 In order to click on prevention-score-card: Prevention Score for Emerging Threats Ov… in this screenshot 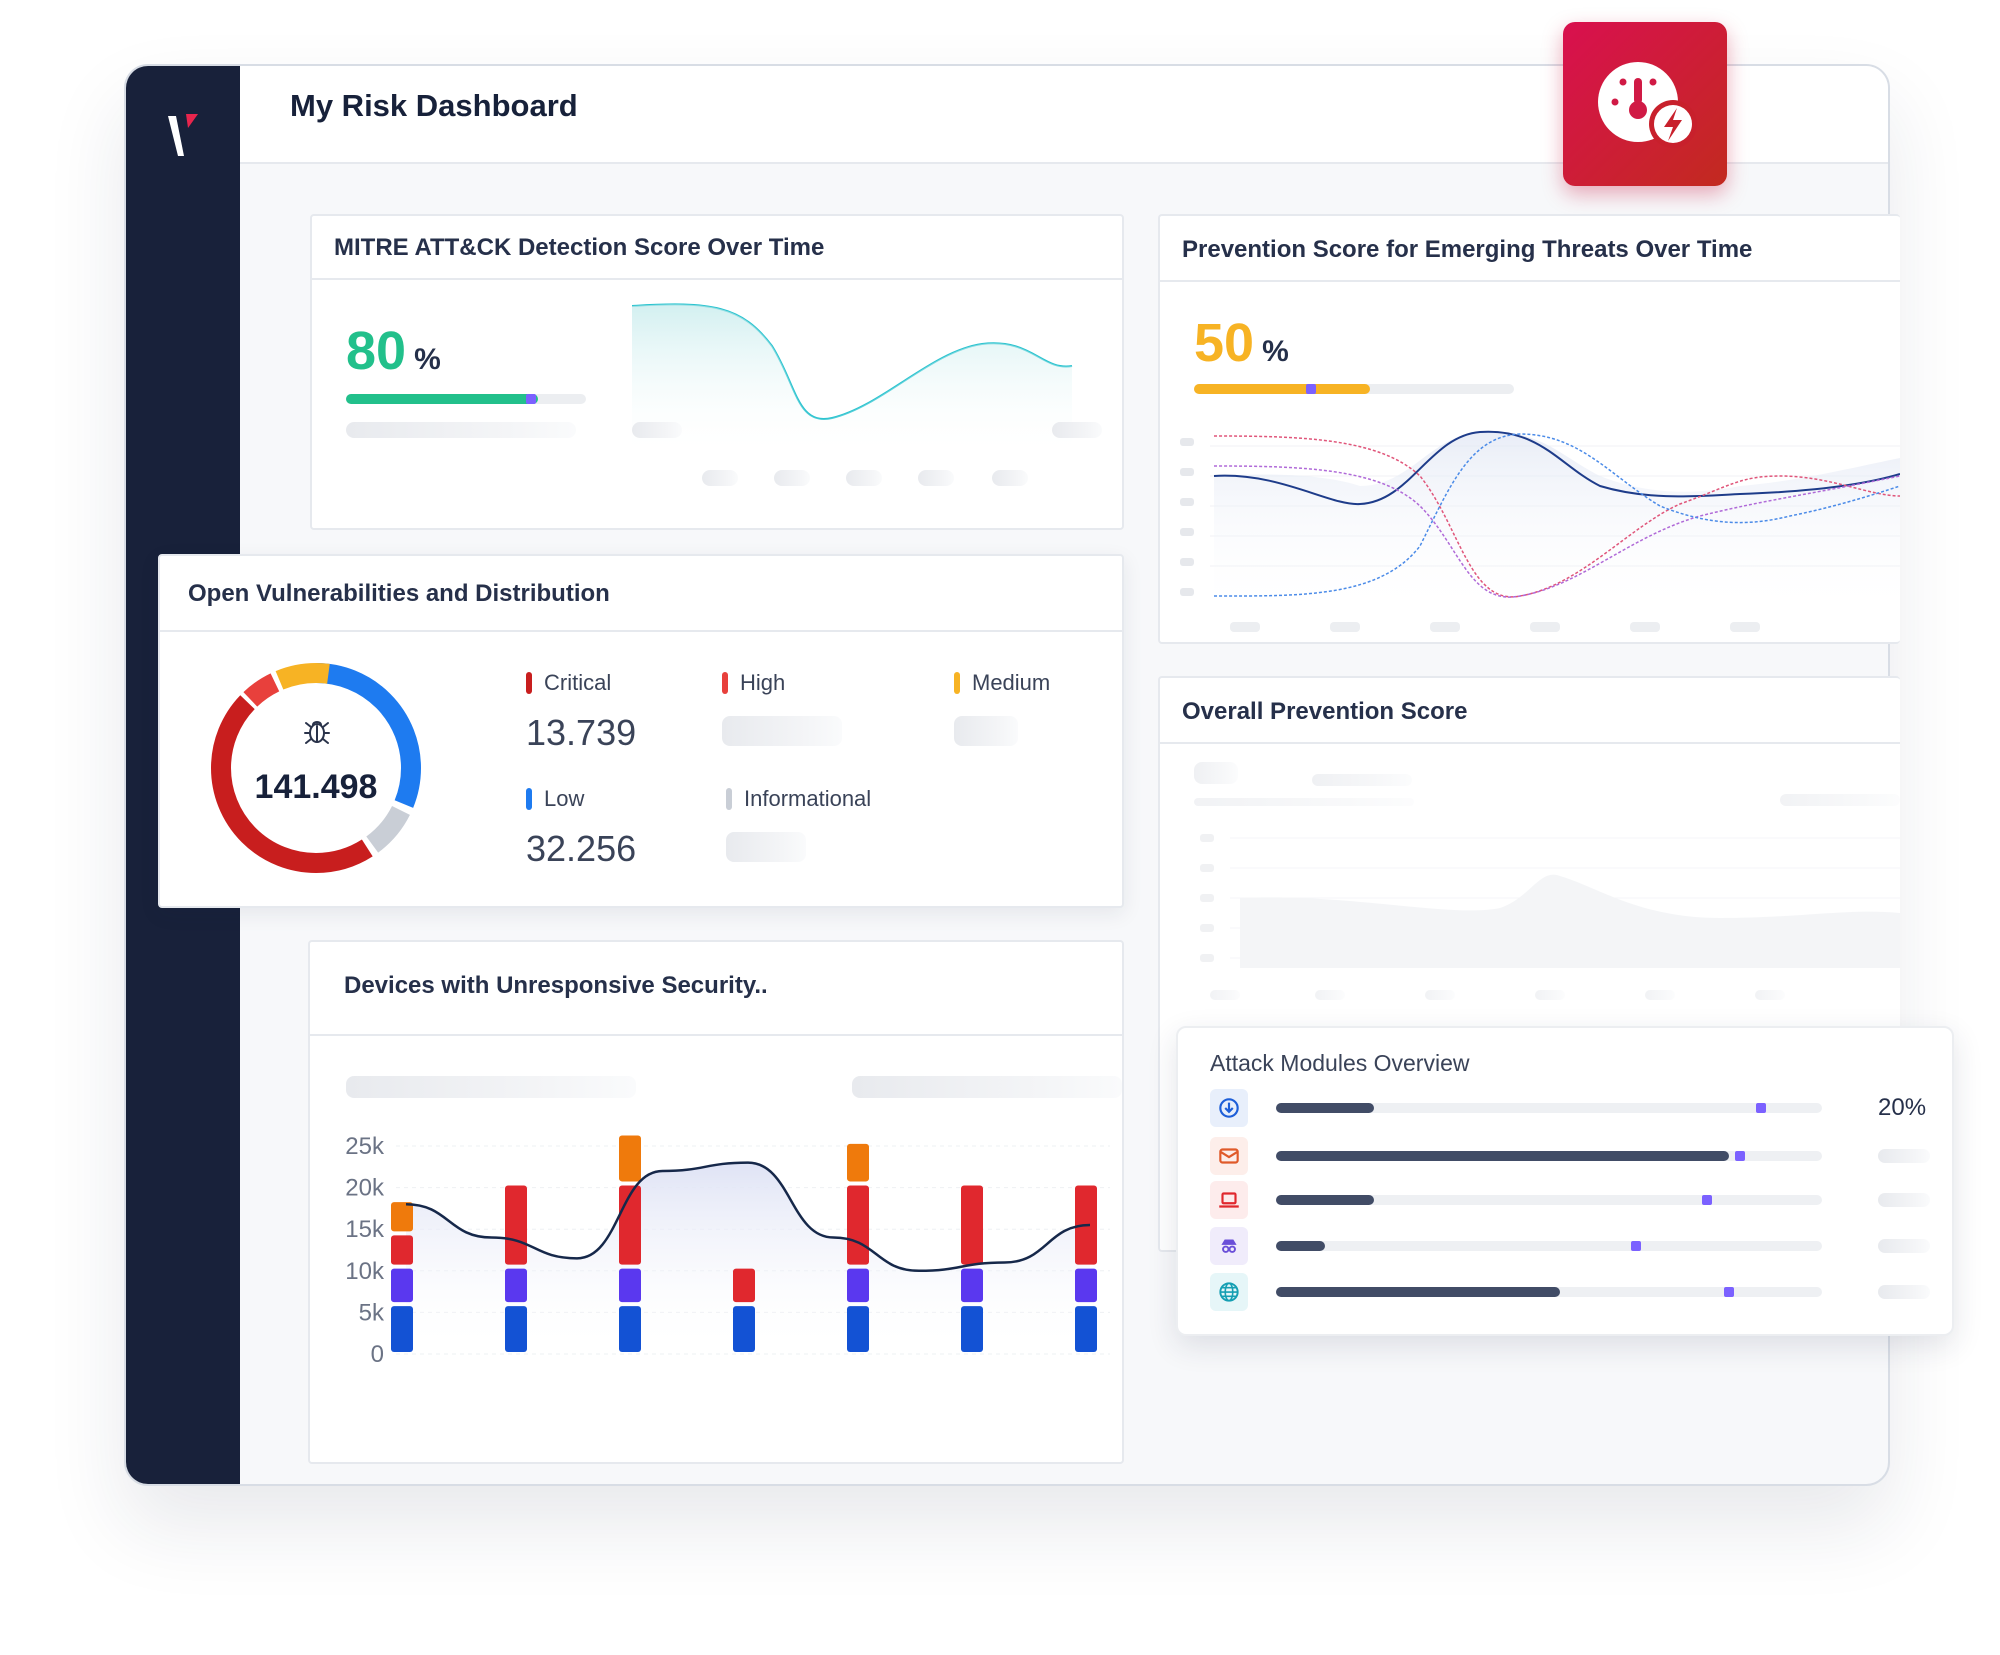, I will do `click(1529, 429)`.